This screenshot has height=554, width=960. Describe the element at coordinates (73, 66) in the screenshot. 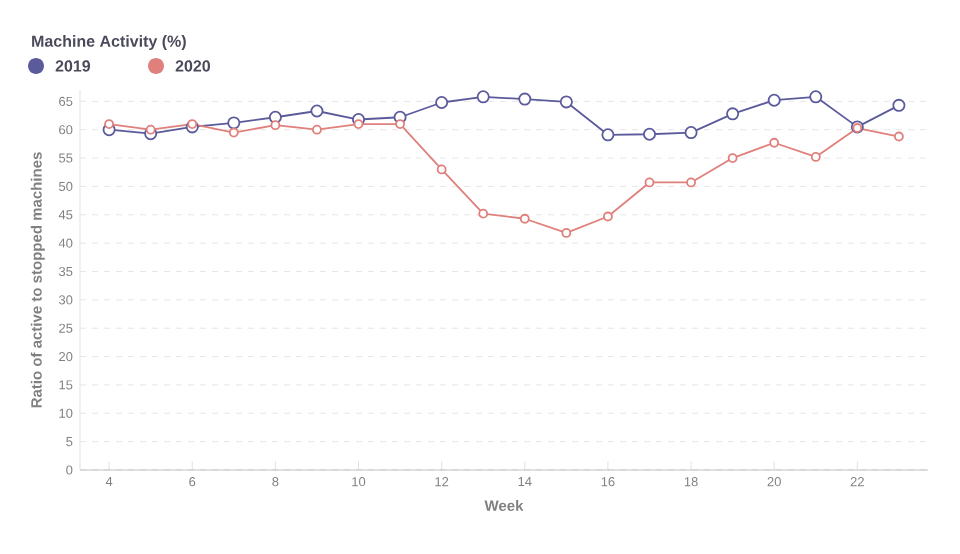

I see `legend-label: 2019` at that location.